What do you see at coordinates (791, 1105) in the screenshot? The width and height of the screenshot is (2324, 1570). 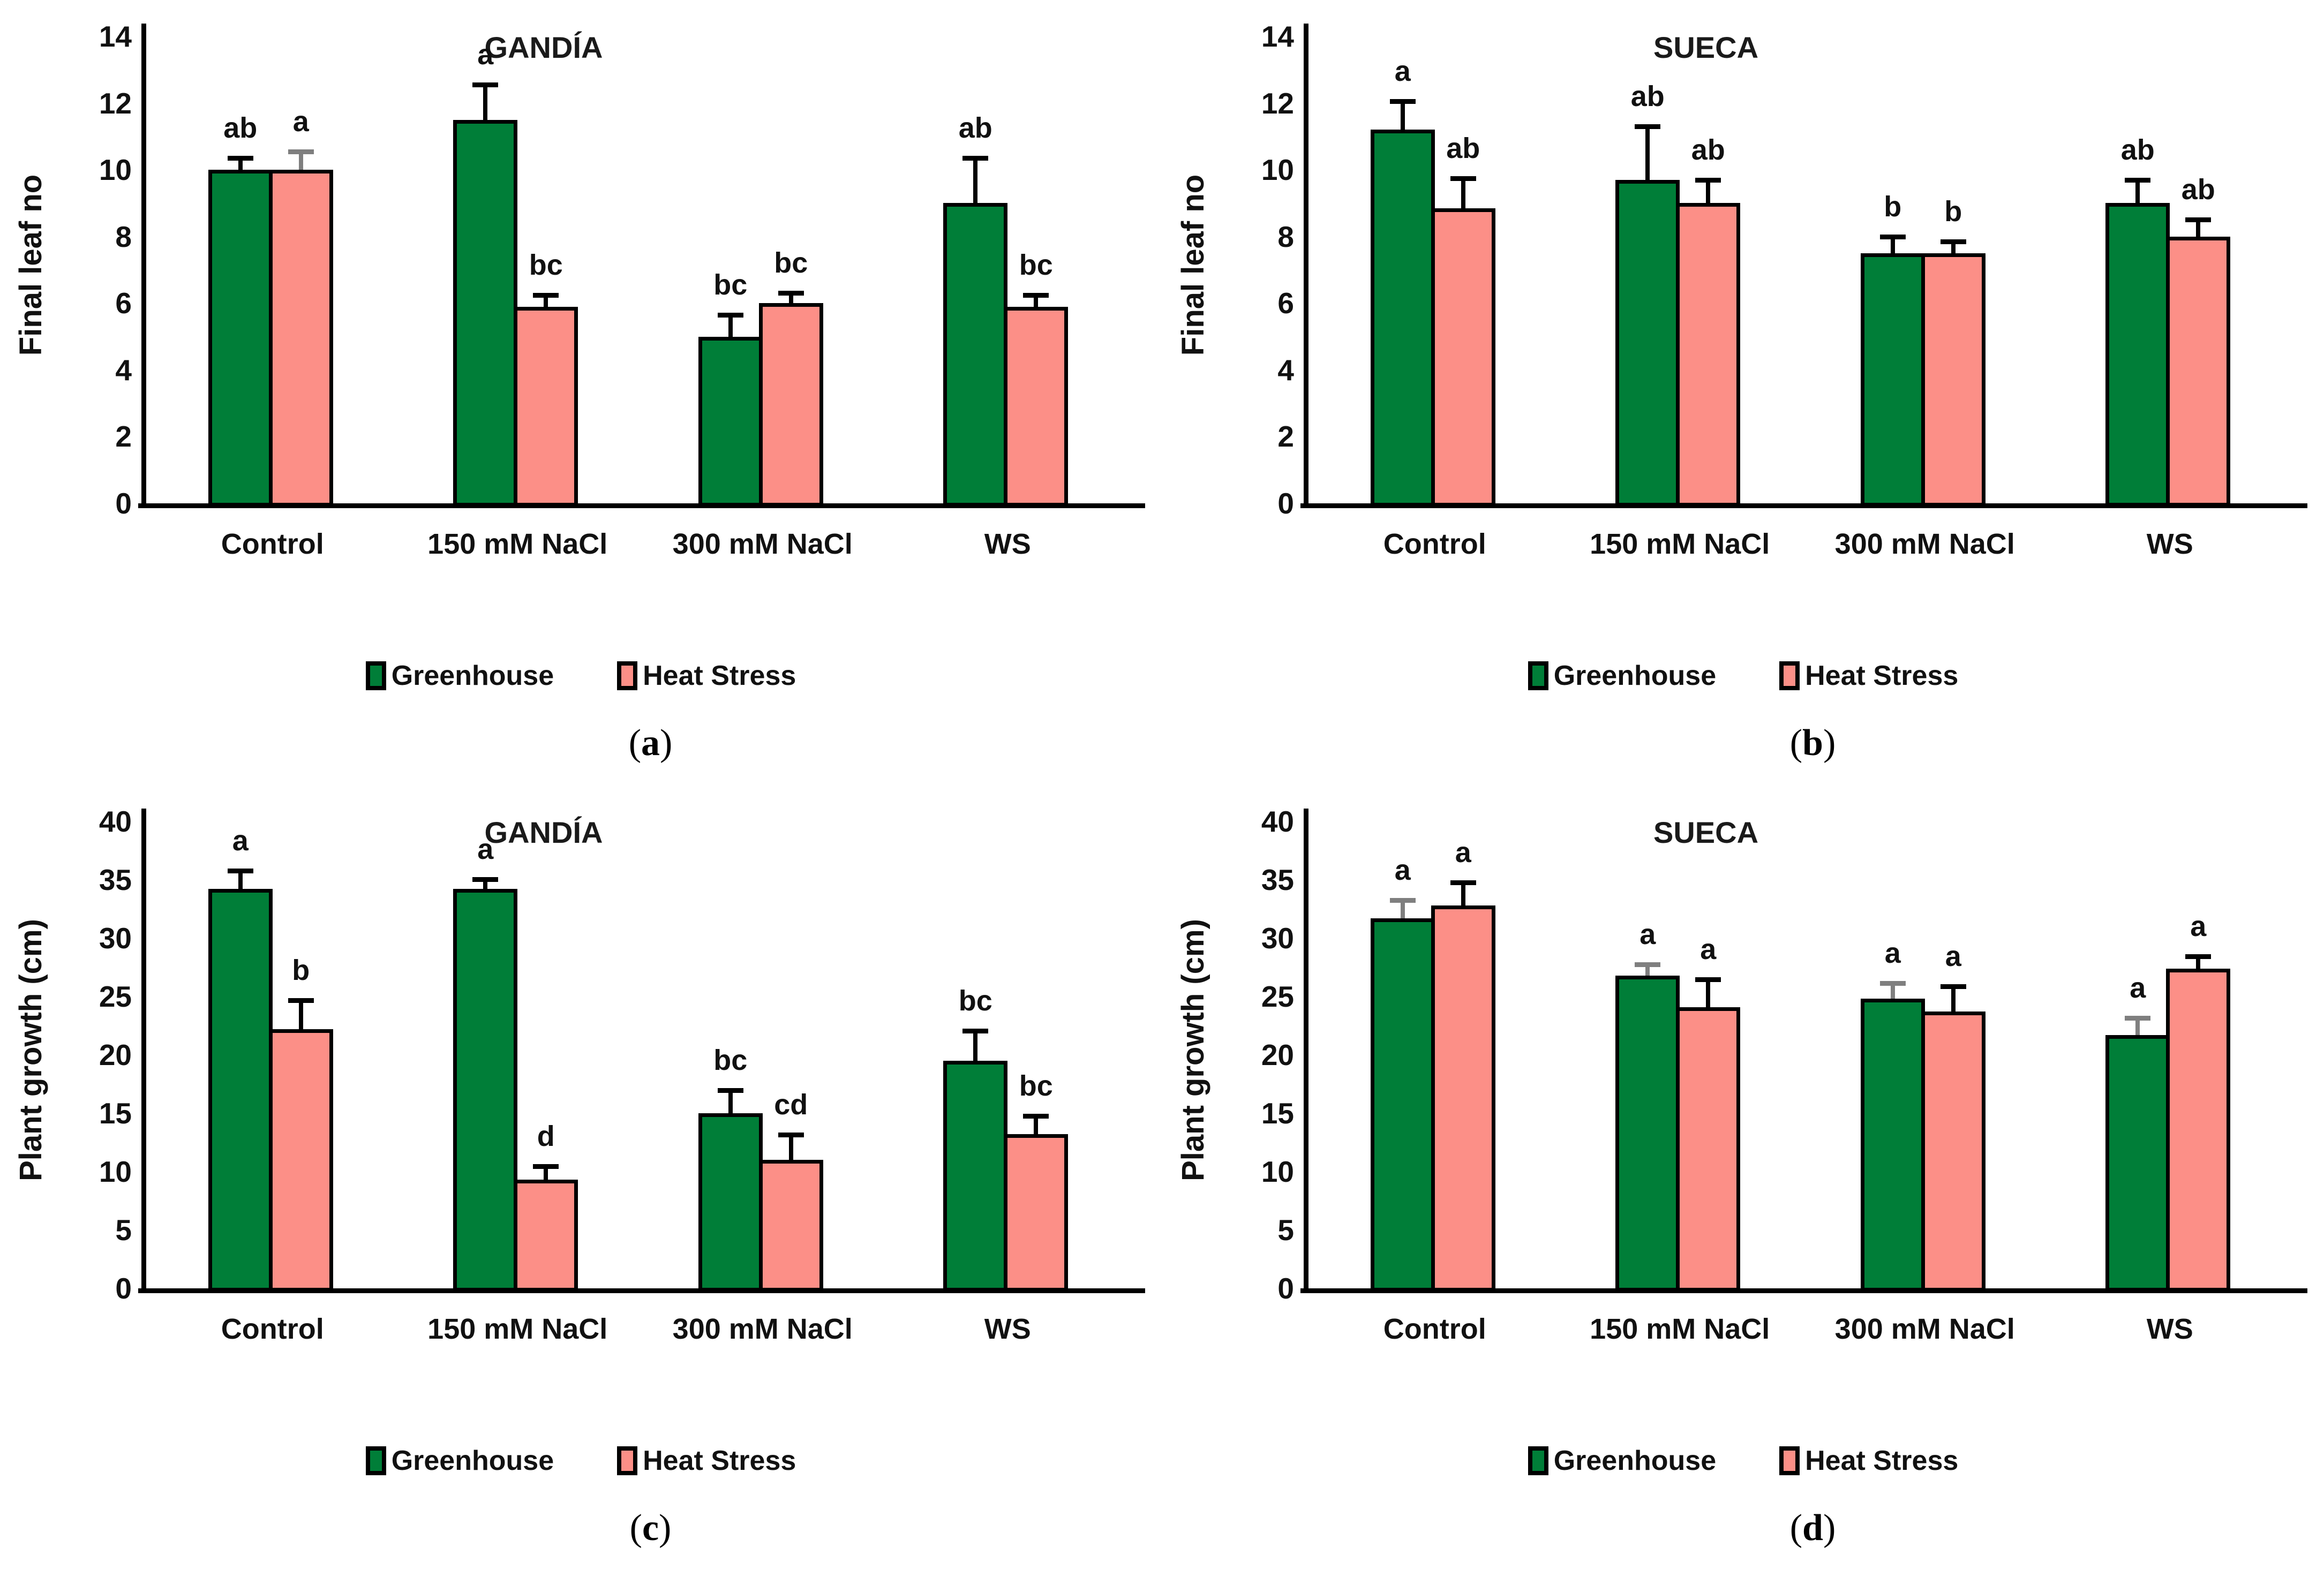 I see `sig-letter-heat-stress-300-mm-nacl: cd` at bounding box center [791, 1105].